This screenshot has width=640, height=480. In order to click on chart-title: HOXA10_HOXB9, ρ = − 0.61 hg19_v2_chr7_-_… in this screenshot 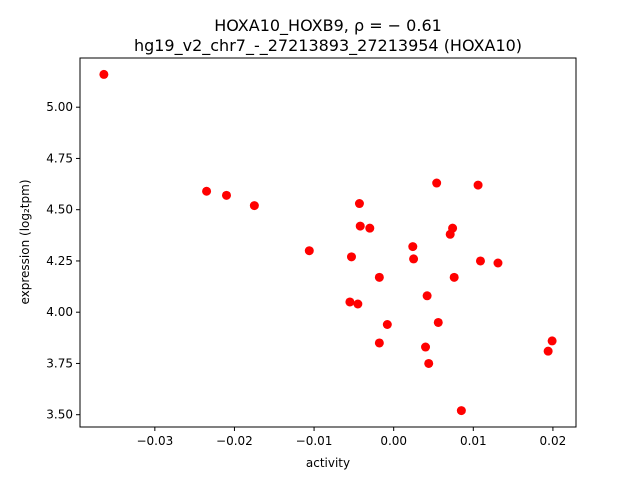, I will do `click(328, 36)`.